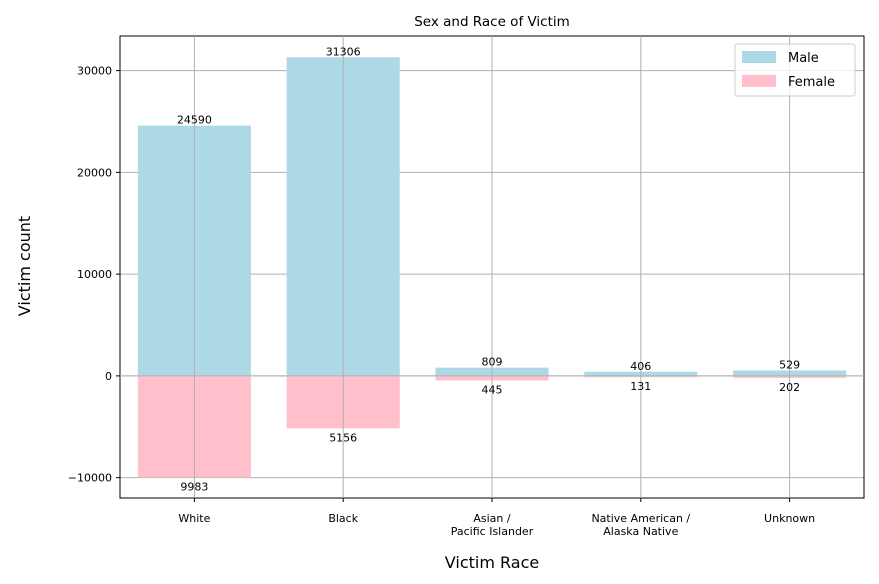  I want to click on data-label-male: 31306, so click(343, 51).